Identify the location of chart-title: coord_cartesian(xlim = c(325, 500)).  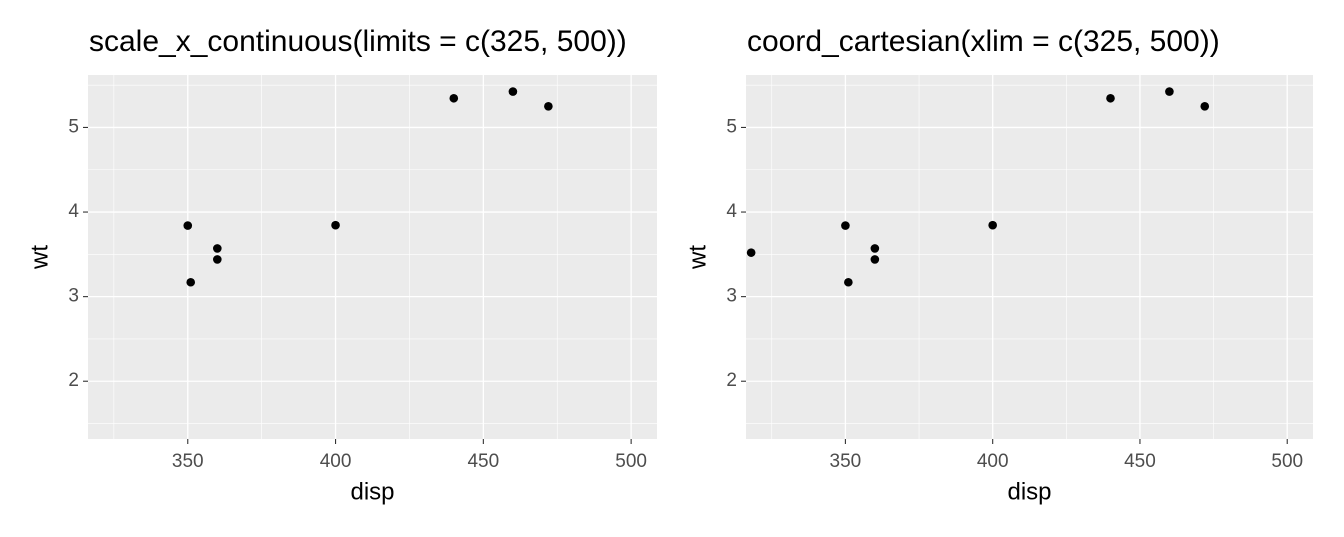
(983, 41).